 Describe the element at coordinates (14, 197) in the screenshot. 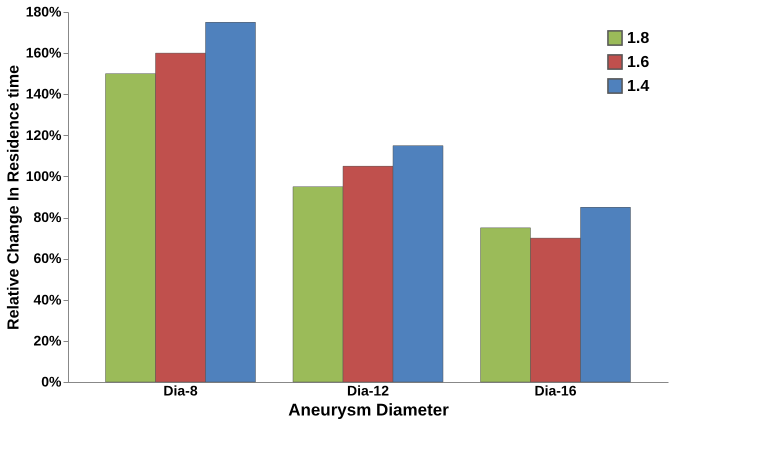

I see `y-axis-title: Relative Change In Residence time` at that location.